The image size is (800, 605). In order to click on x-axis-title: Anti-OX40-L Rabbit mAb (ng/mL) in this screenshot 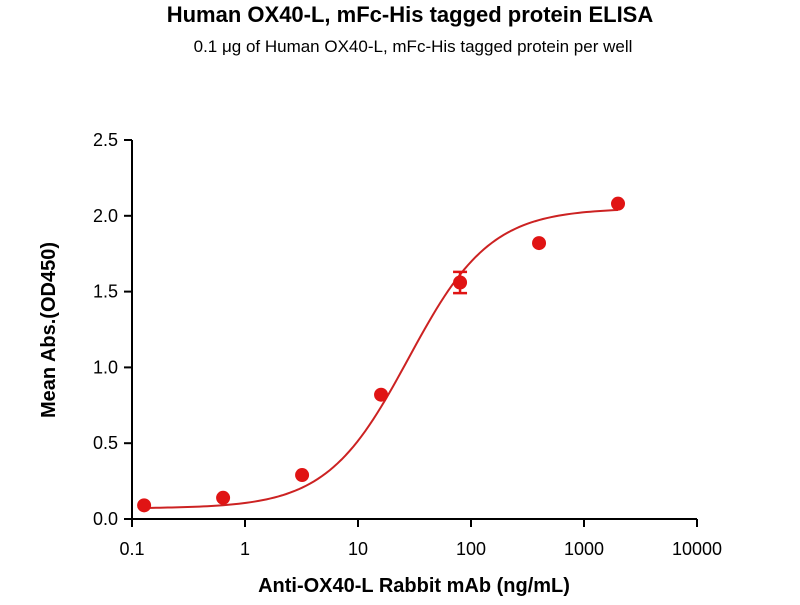, I will do `click(414, 586)`.